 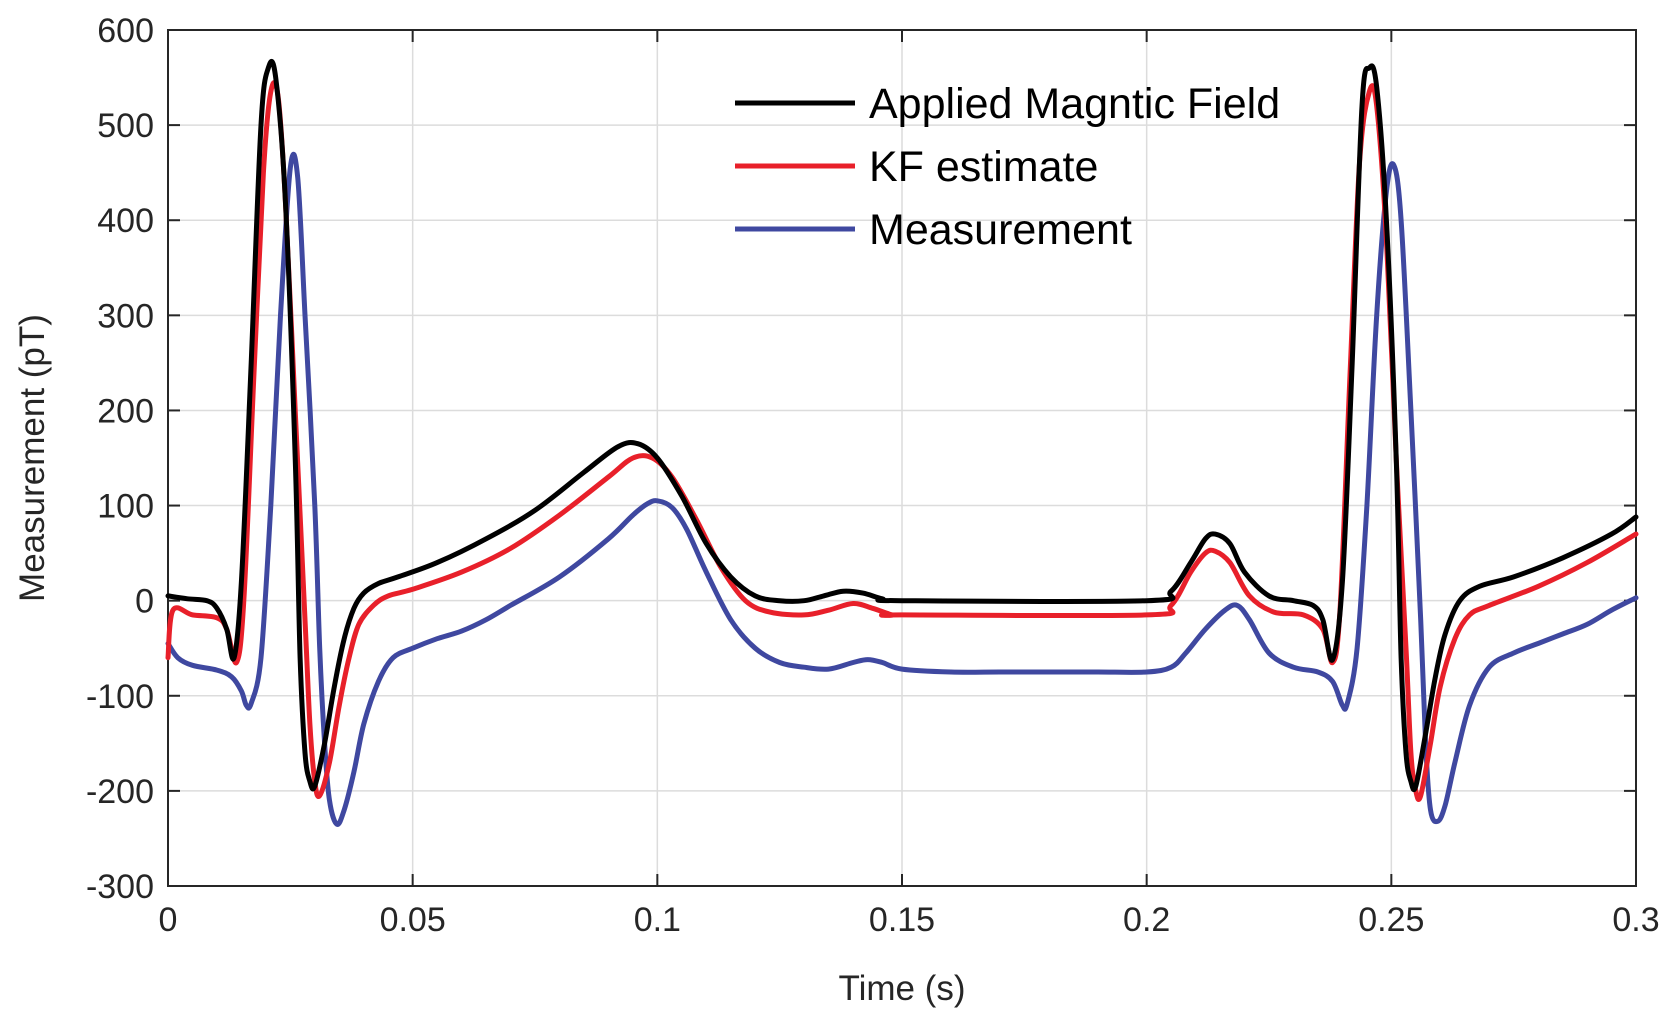 I want to click on y-tick-label: -200, so click(x=120, y=792).